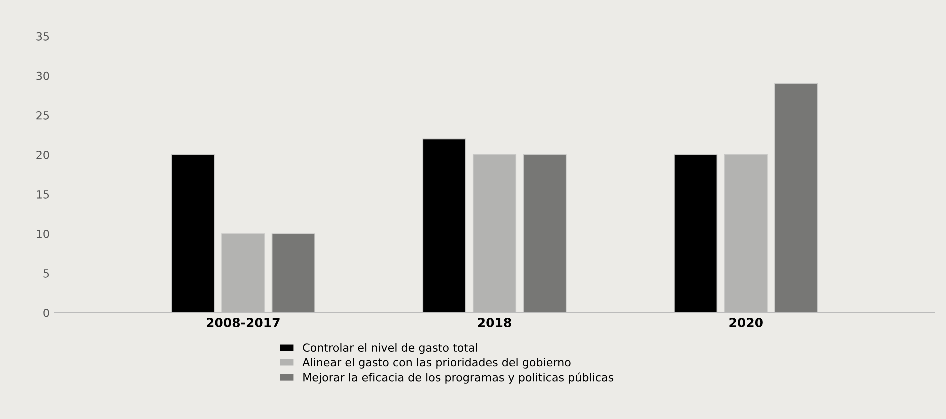 This screenshot has width=946, height=419. What do you see at coordinates (459, 378) in the screenshot?
I see `legend-label: Mejorar la eficacia de los programas y politicas públicas` at bounding box center [459, 378].